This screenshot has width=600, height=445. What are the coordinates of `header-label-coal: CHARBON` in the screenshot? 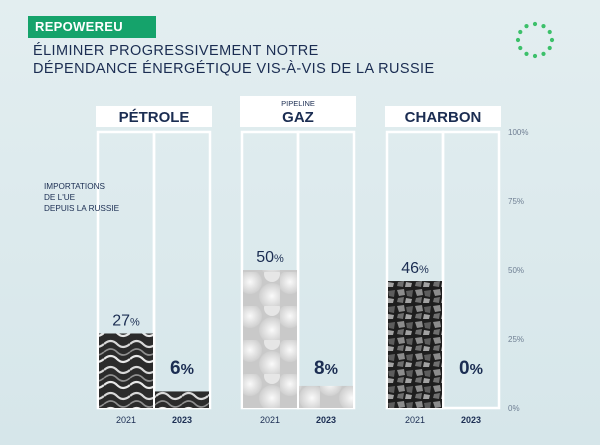 It's located at (443, 117).